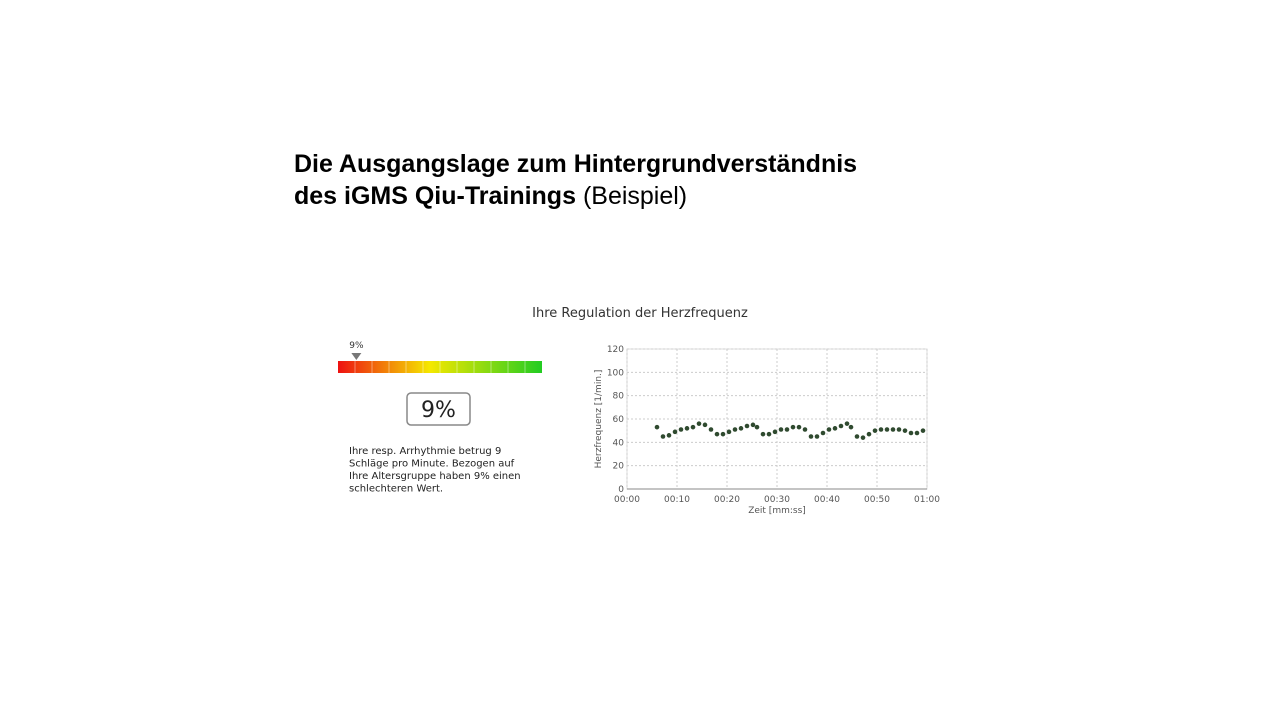 The image size is (1280, 720). Describe the element at coordinates (619, 420) in the screenshot. I see `y-tick-label: 60` at that location.